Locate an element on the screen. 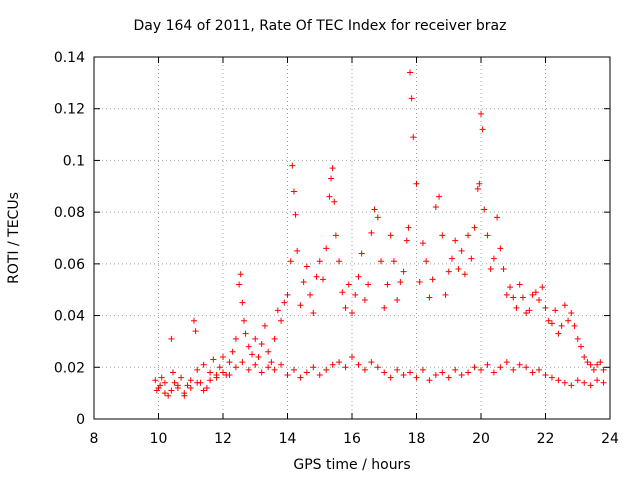  y-tick-label: 0.1 is located at coordinates (74, 161).